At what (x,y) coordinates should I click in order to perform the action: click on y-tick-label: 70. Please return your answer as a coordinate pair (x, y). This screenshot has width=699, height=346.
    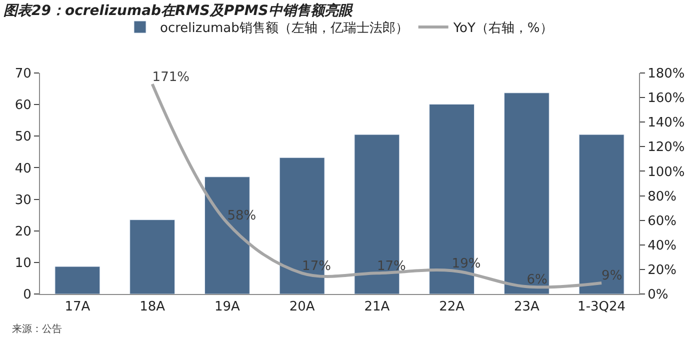
    Looking at the image, I should click on (23, 74).